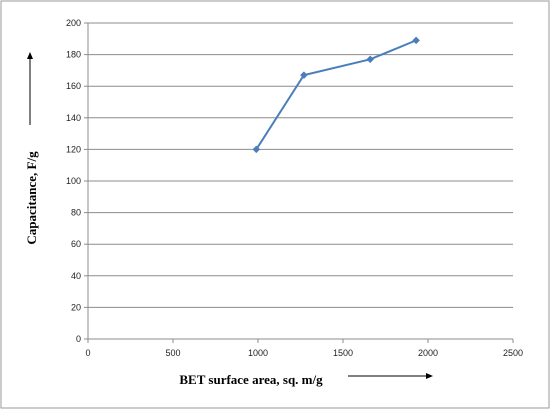 The height and width of the screenshot is (409, 550). What do you see at coordinates (73, 86) in the screenshot?
I see `y-tick-label: 160` at bounding box center [73, 86].